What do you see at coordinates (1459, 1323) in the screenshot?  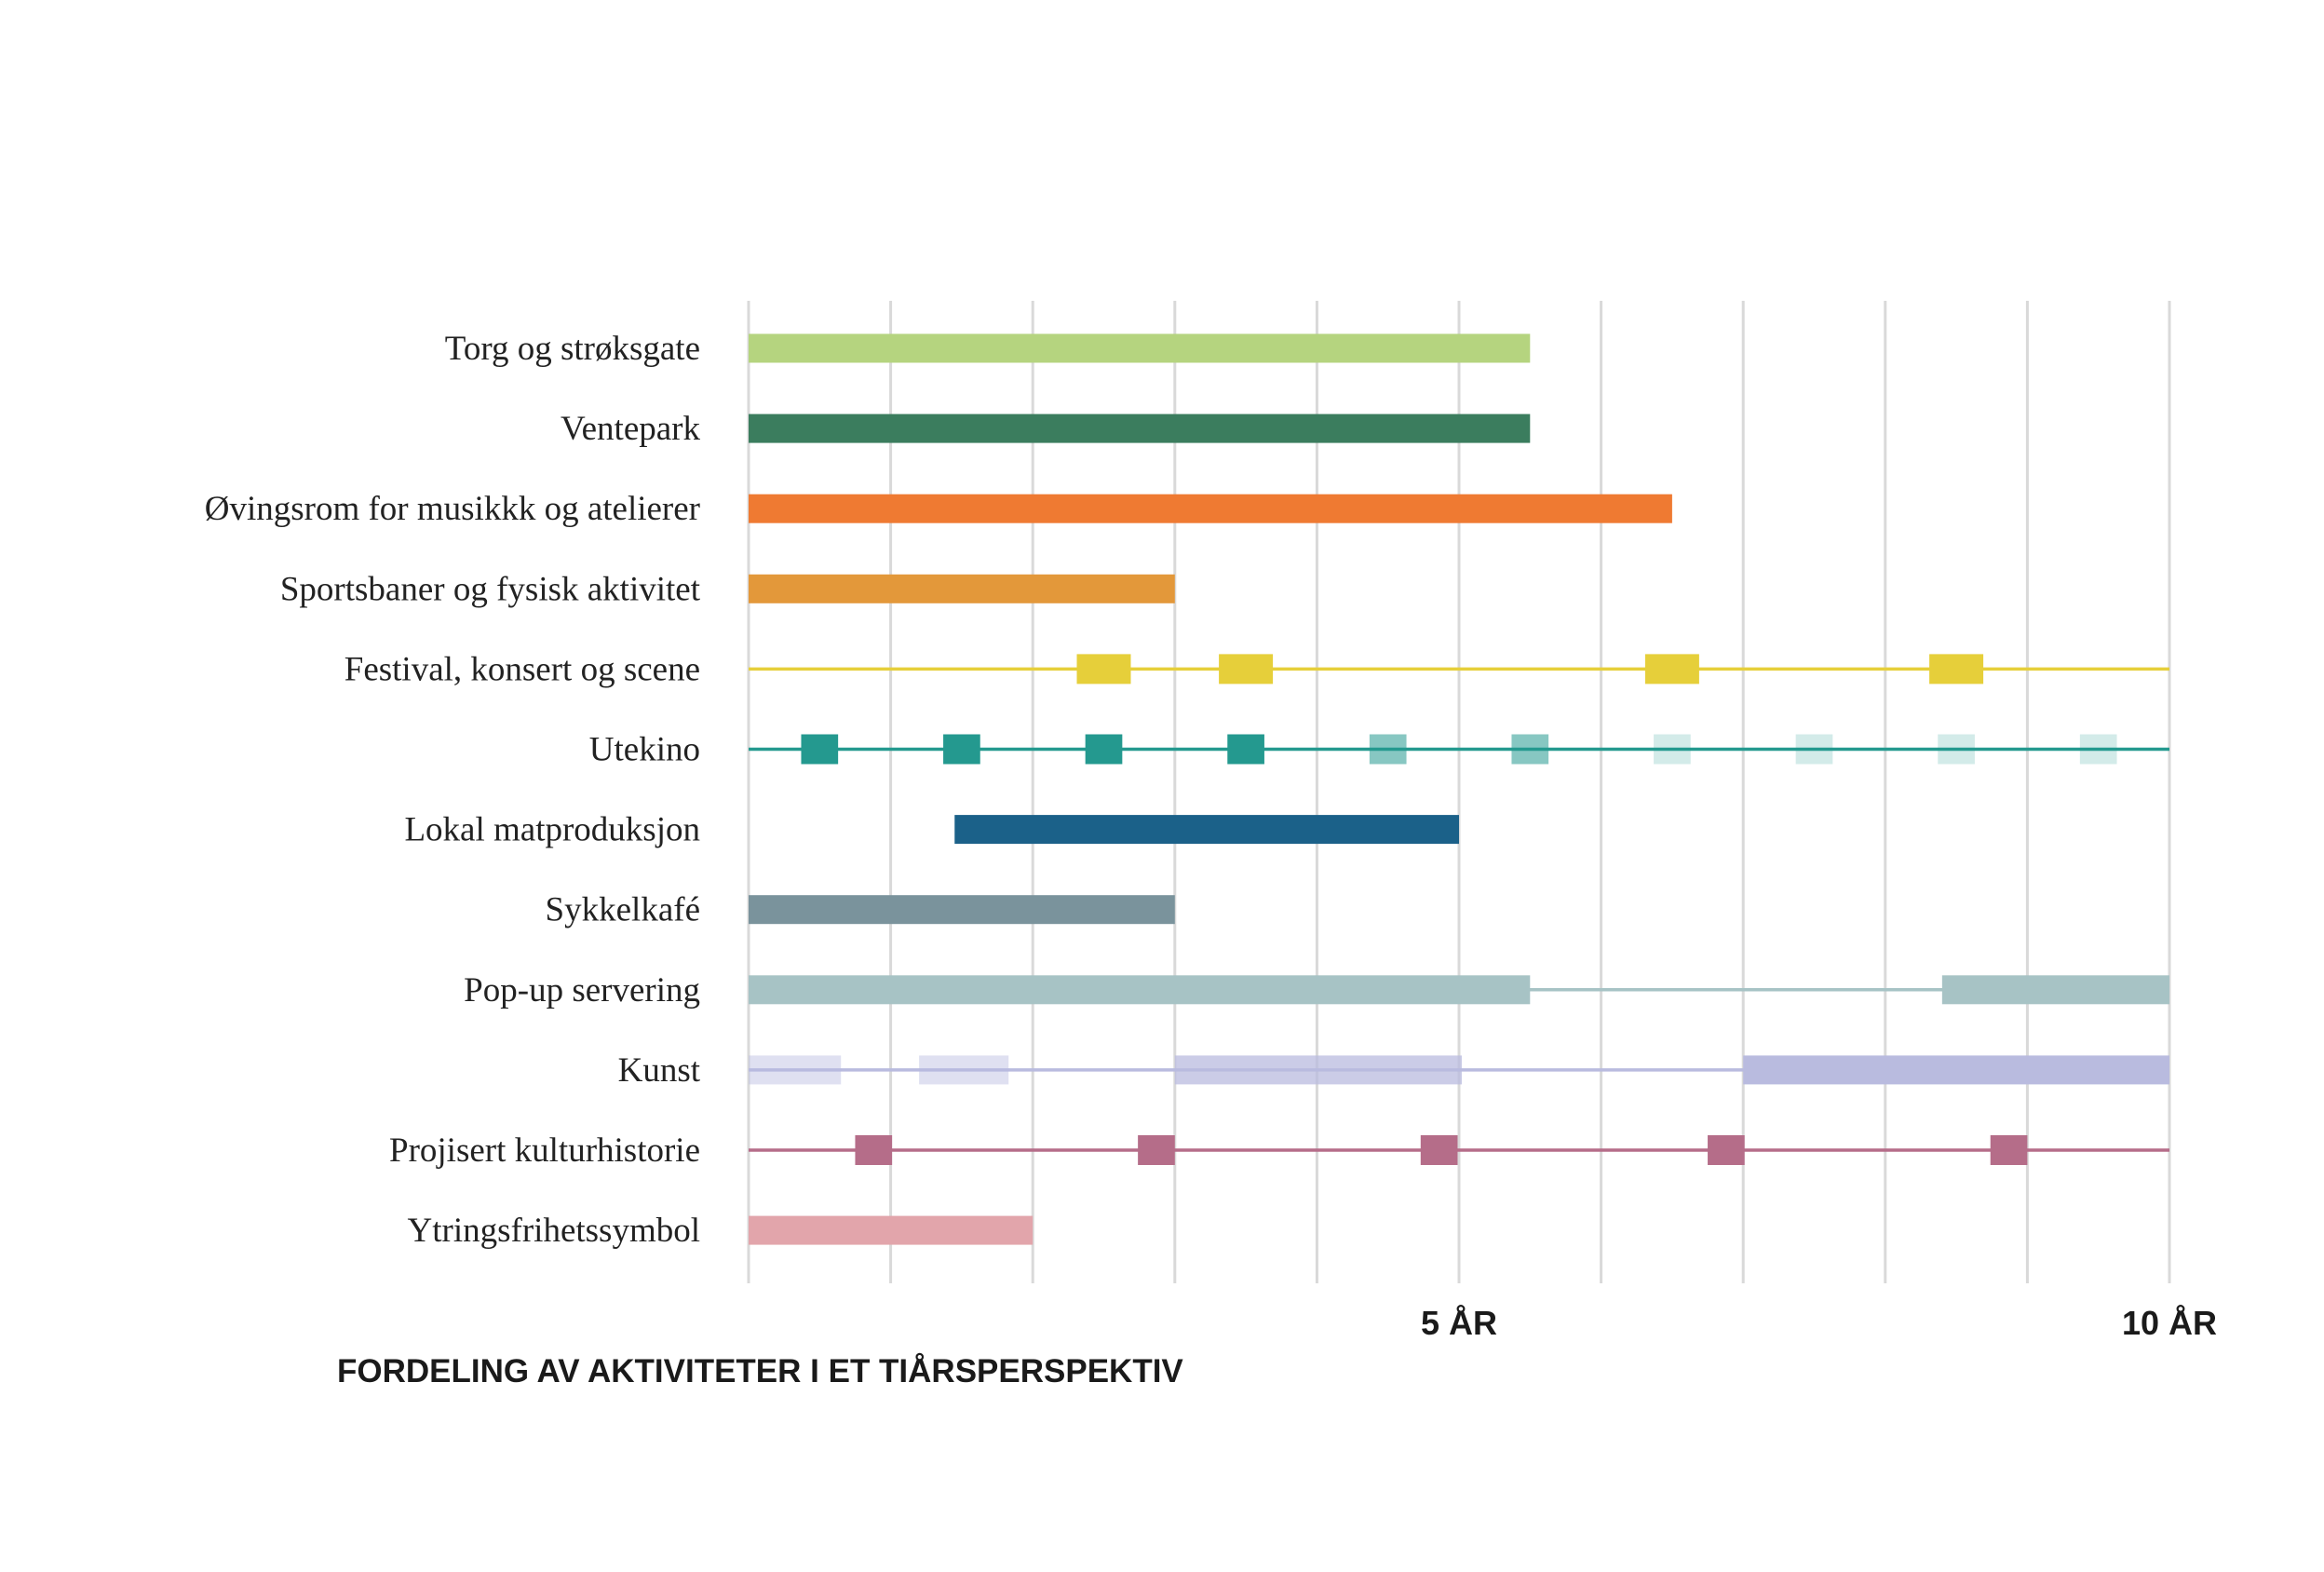 I see `x-tick-label: 5 ÅR` at bounding box center [1459, 1323].